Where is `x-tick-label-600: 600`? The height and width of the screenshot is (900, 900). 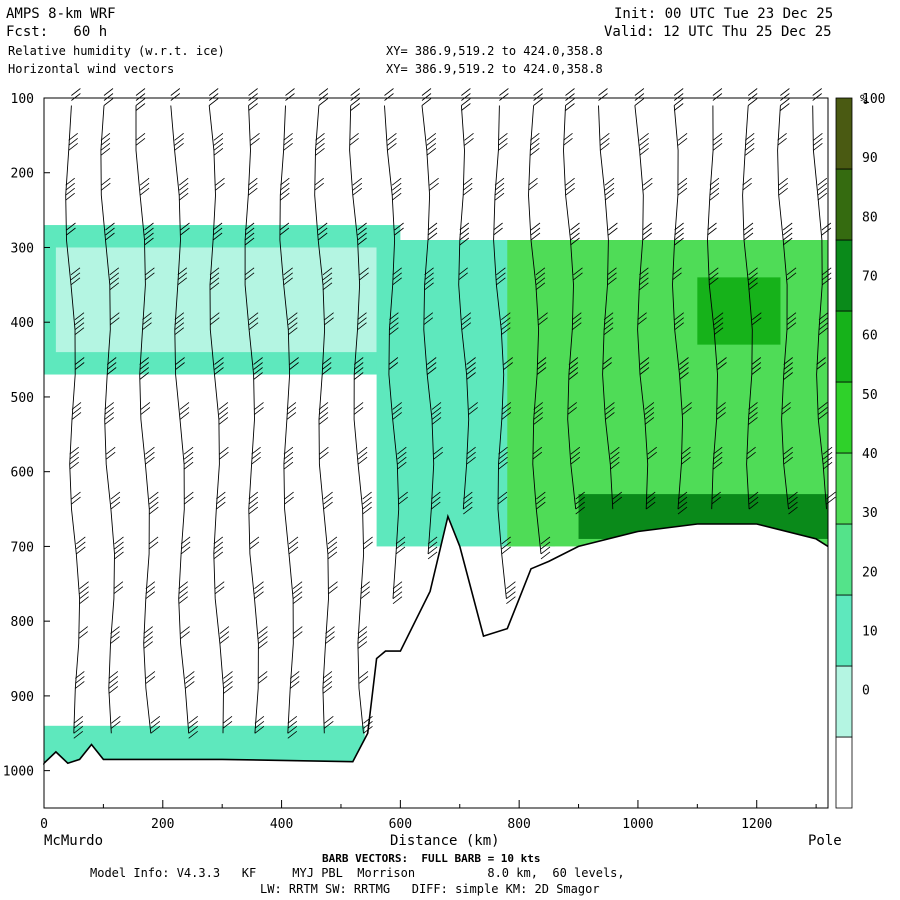 x-tick-label-600: 600 is located at coordinates (400, 824).